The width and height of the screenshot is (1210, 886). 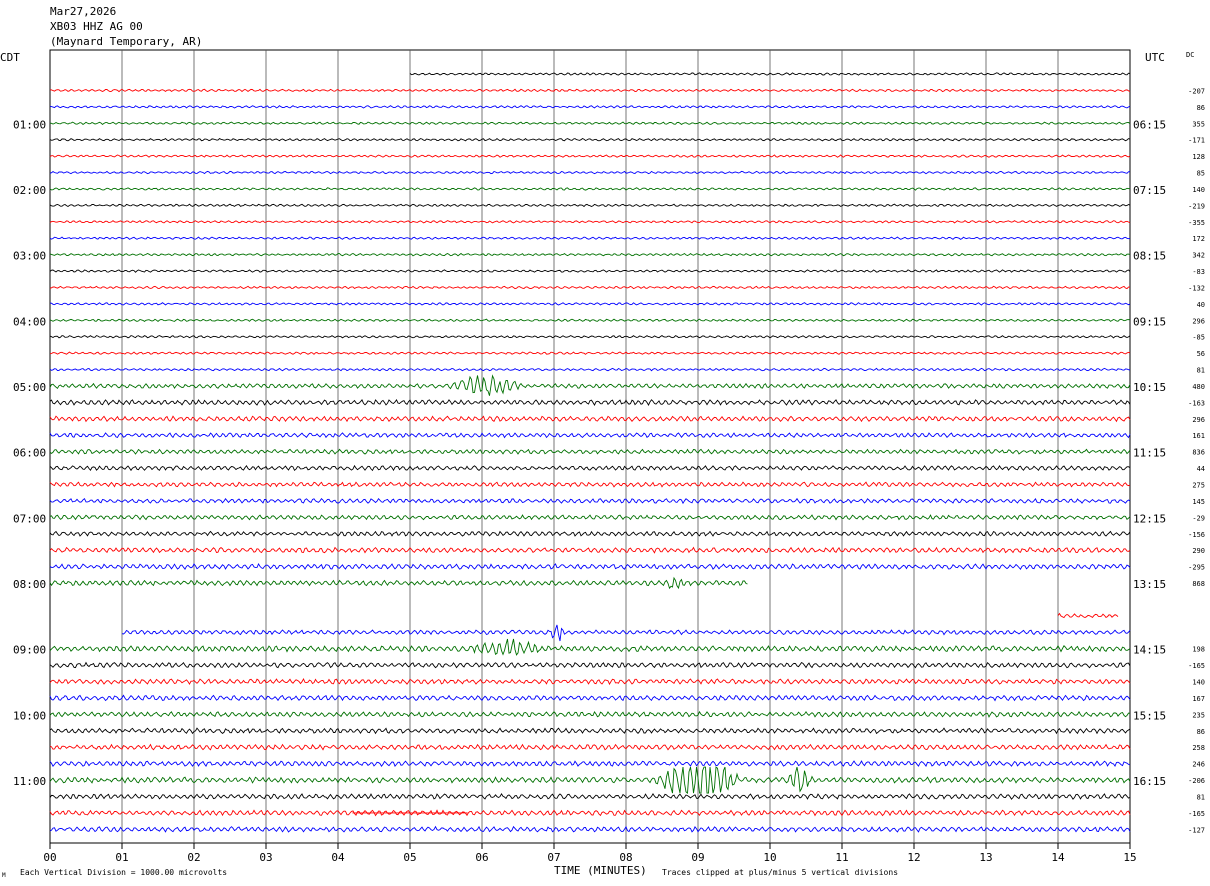 What do you see at coordinates (481, 857) in the screenshot?
I see `x-tick-label-06: 06` at bounding box center [481, 857].